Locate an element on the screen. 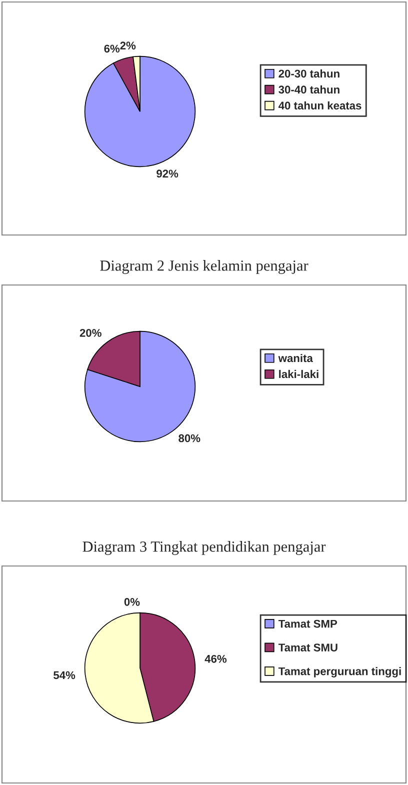 The image size is (408, 785). legend-label: laki-laki is located at coordinates (298, 374).